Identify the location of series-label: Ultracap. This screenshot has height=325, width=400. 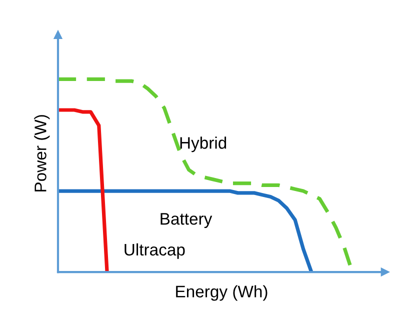
(154, 251).